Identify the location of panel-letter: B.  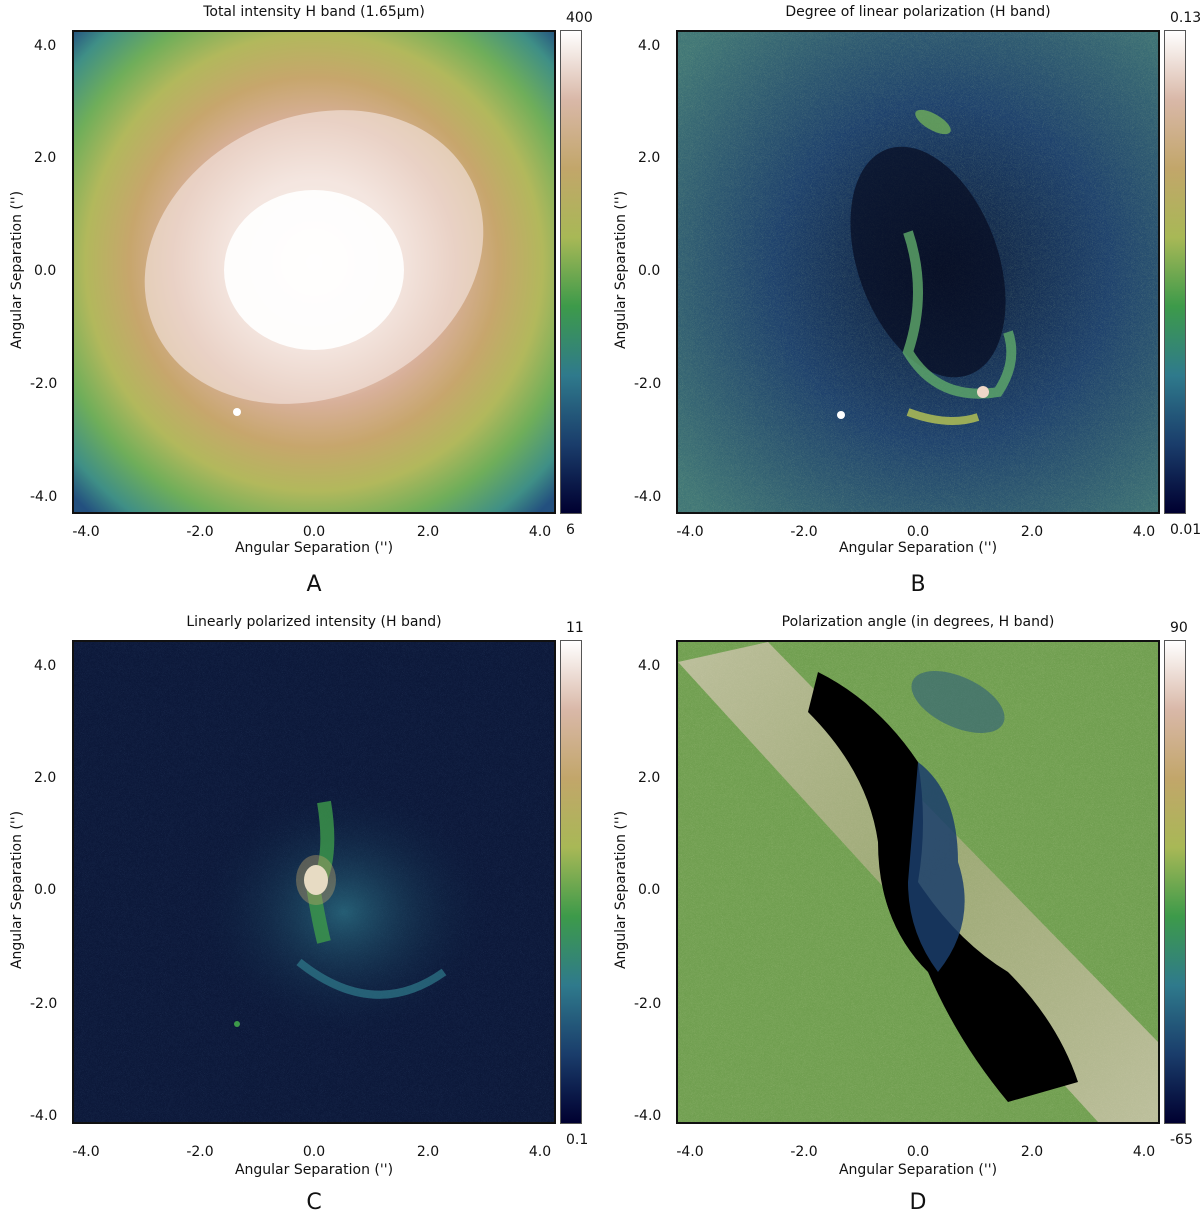
(918, 584).